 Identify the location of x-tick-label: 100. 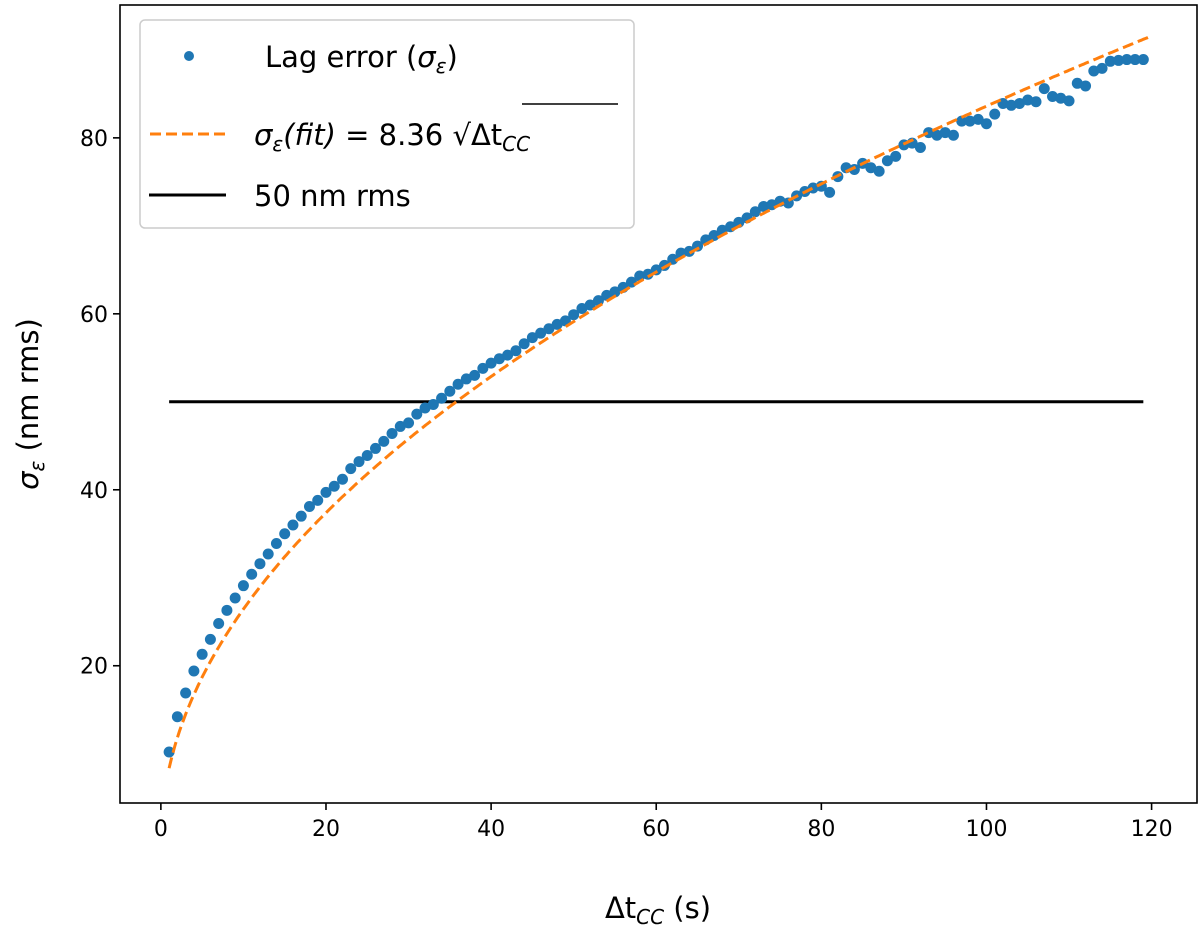
(986, 829).